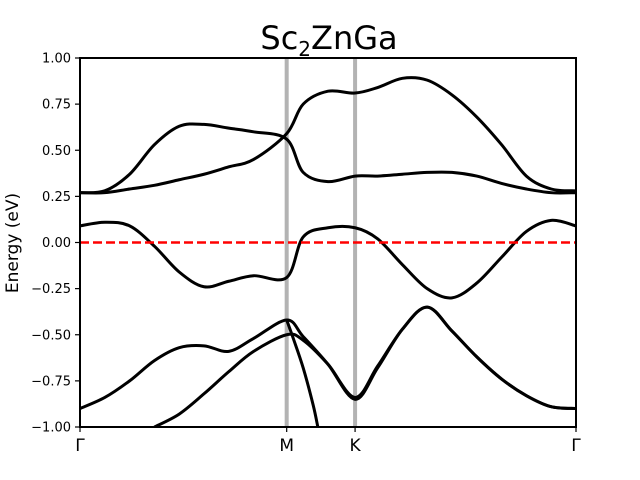  I want to click on y-tick-label-6: −0.50, so click(51, 335).